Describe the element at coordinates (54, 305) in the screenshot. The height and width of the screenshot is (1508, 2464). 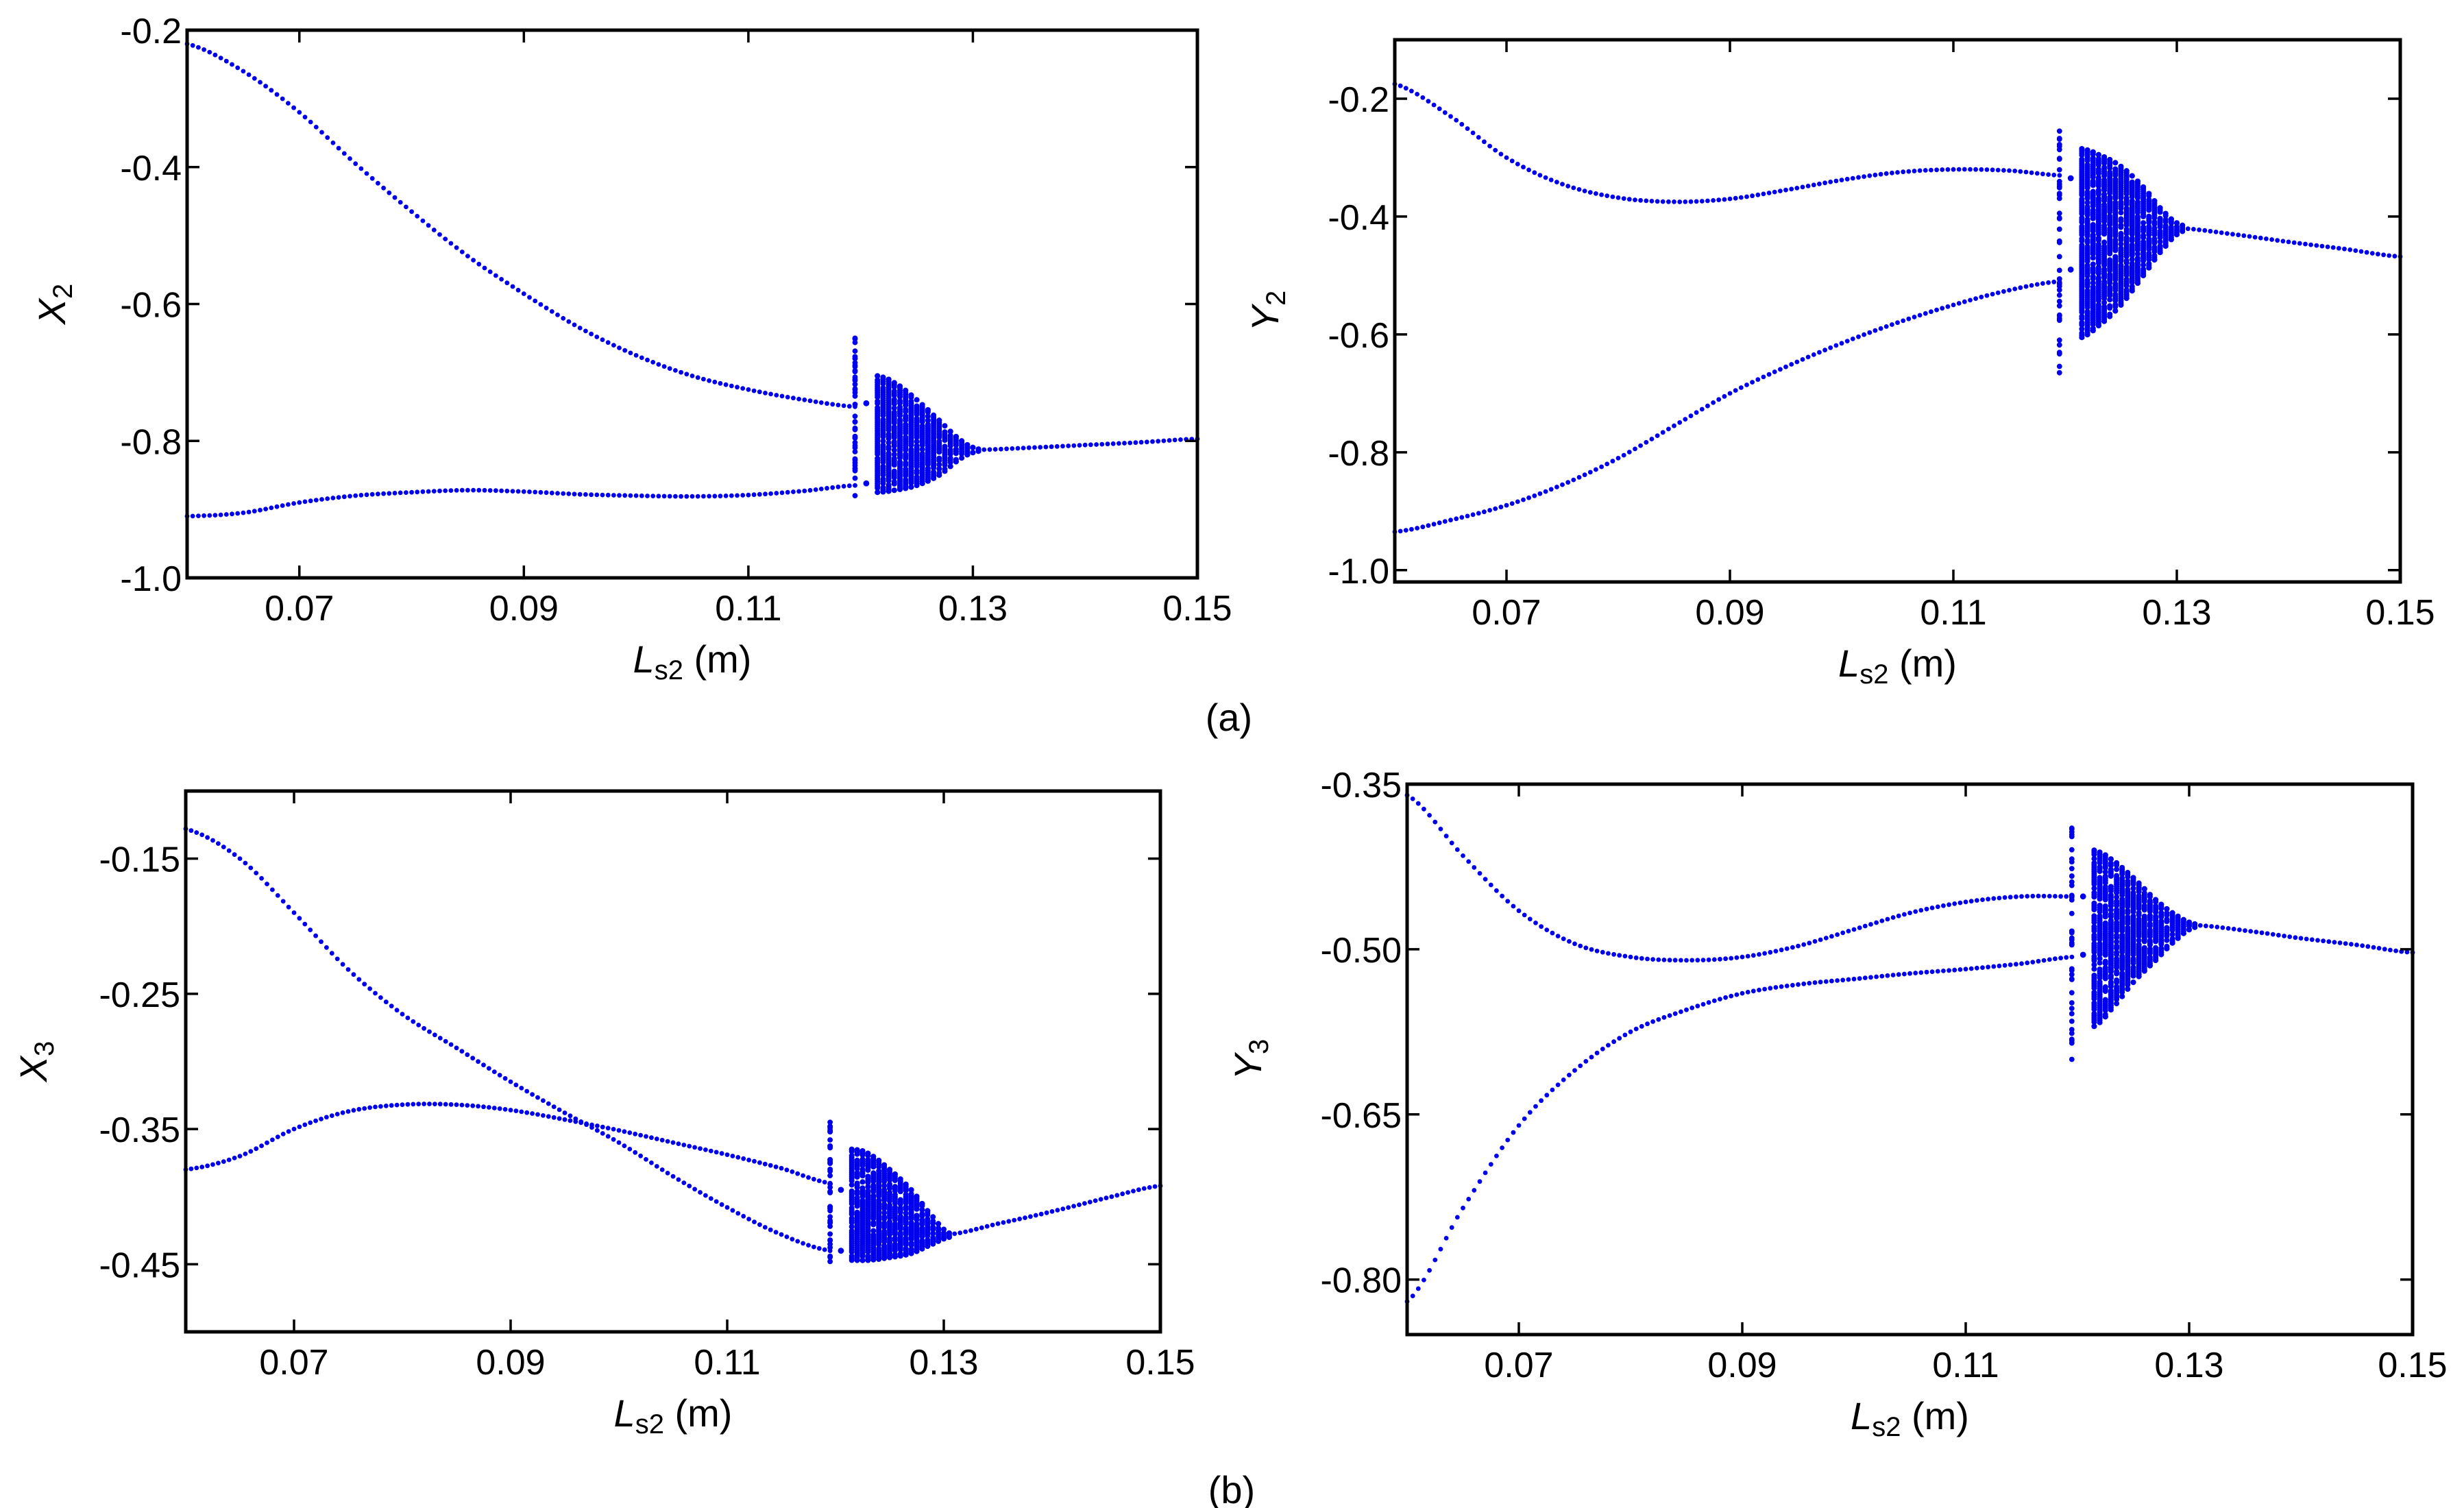
I see `y-axis-label: X2` at that location.